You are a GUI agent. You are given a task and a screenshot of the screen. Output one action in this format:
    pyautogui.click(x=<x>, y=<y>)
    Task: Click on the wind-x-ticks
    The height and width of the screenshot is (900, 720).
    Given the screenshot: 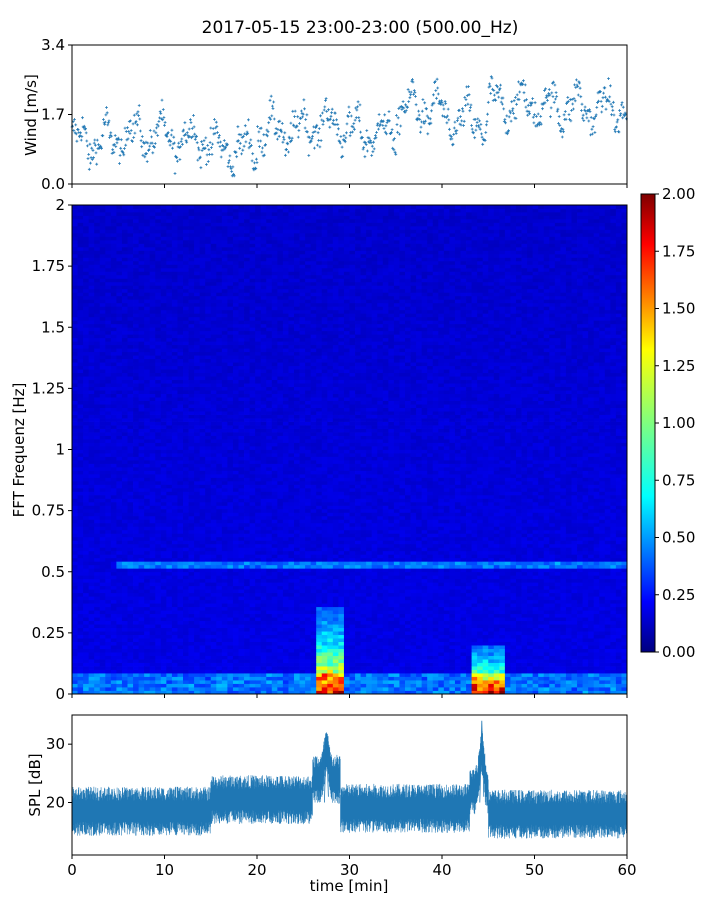 What is the action you would take?
    pyautogui.click(x=349, y=186)
    